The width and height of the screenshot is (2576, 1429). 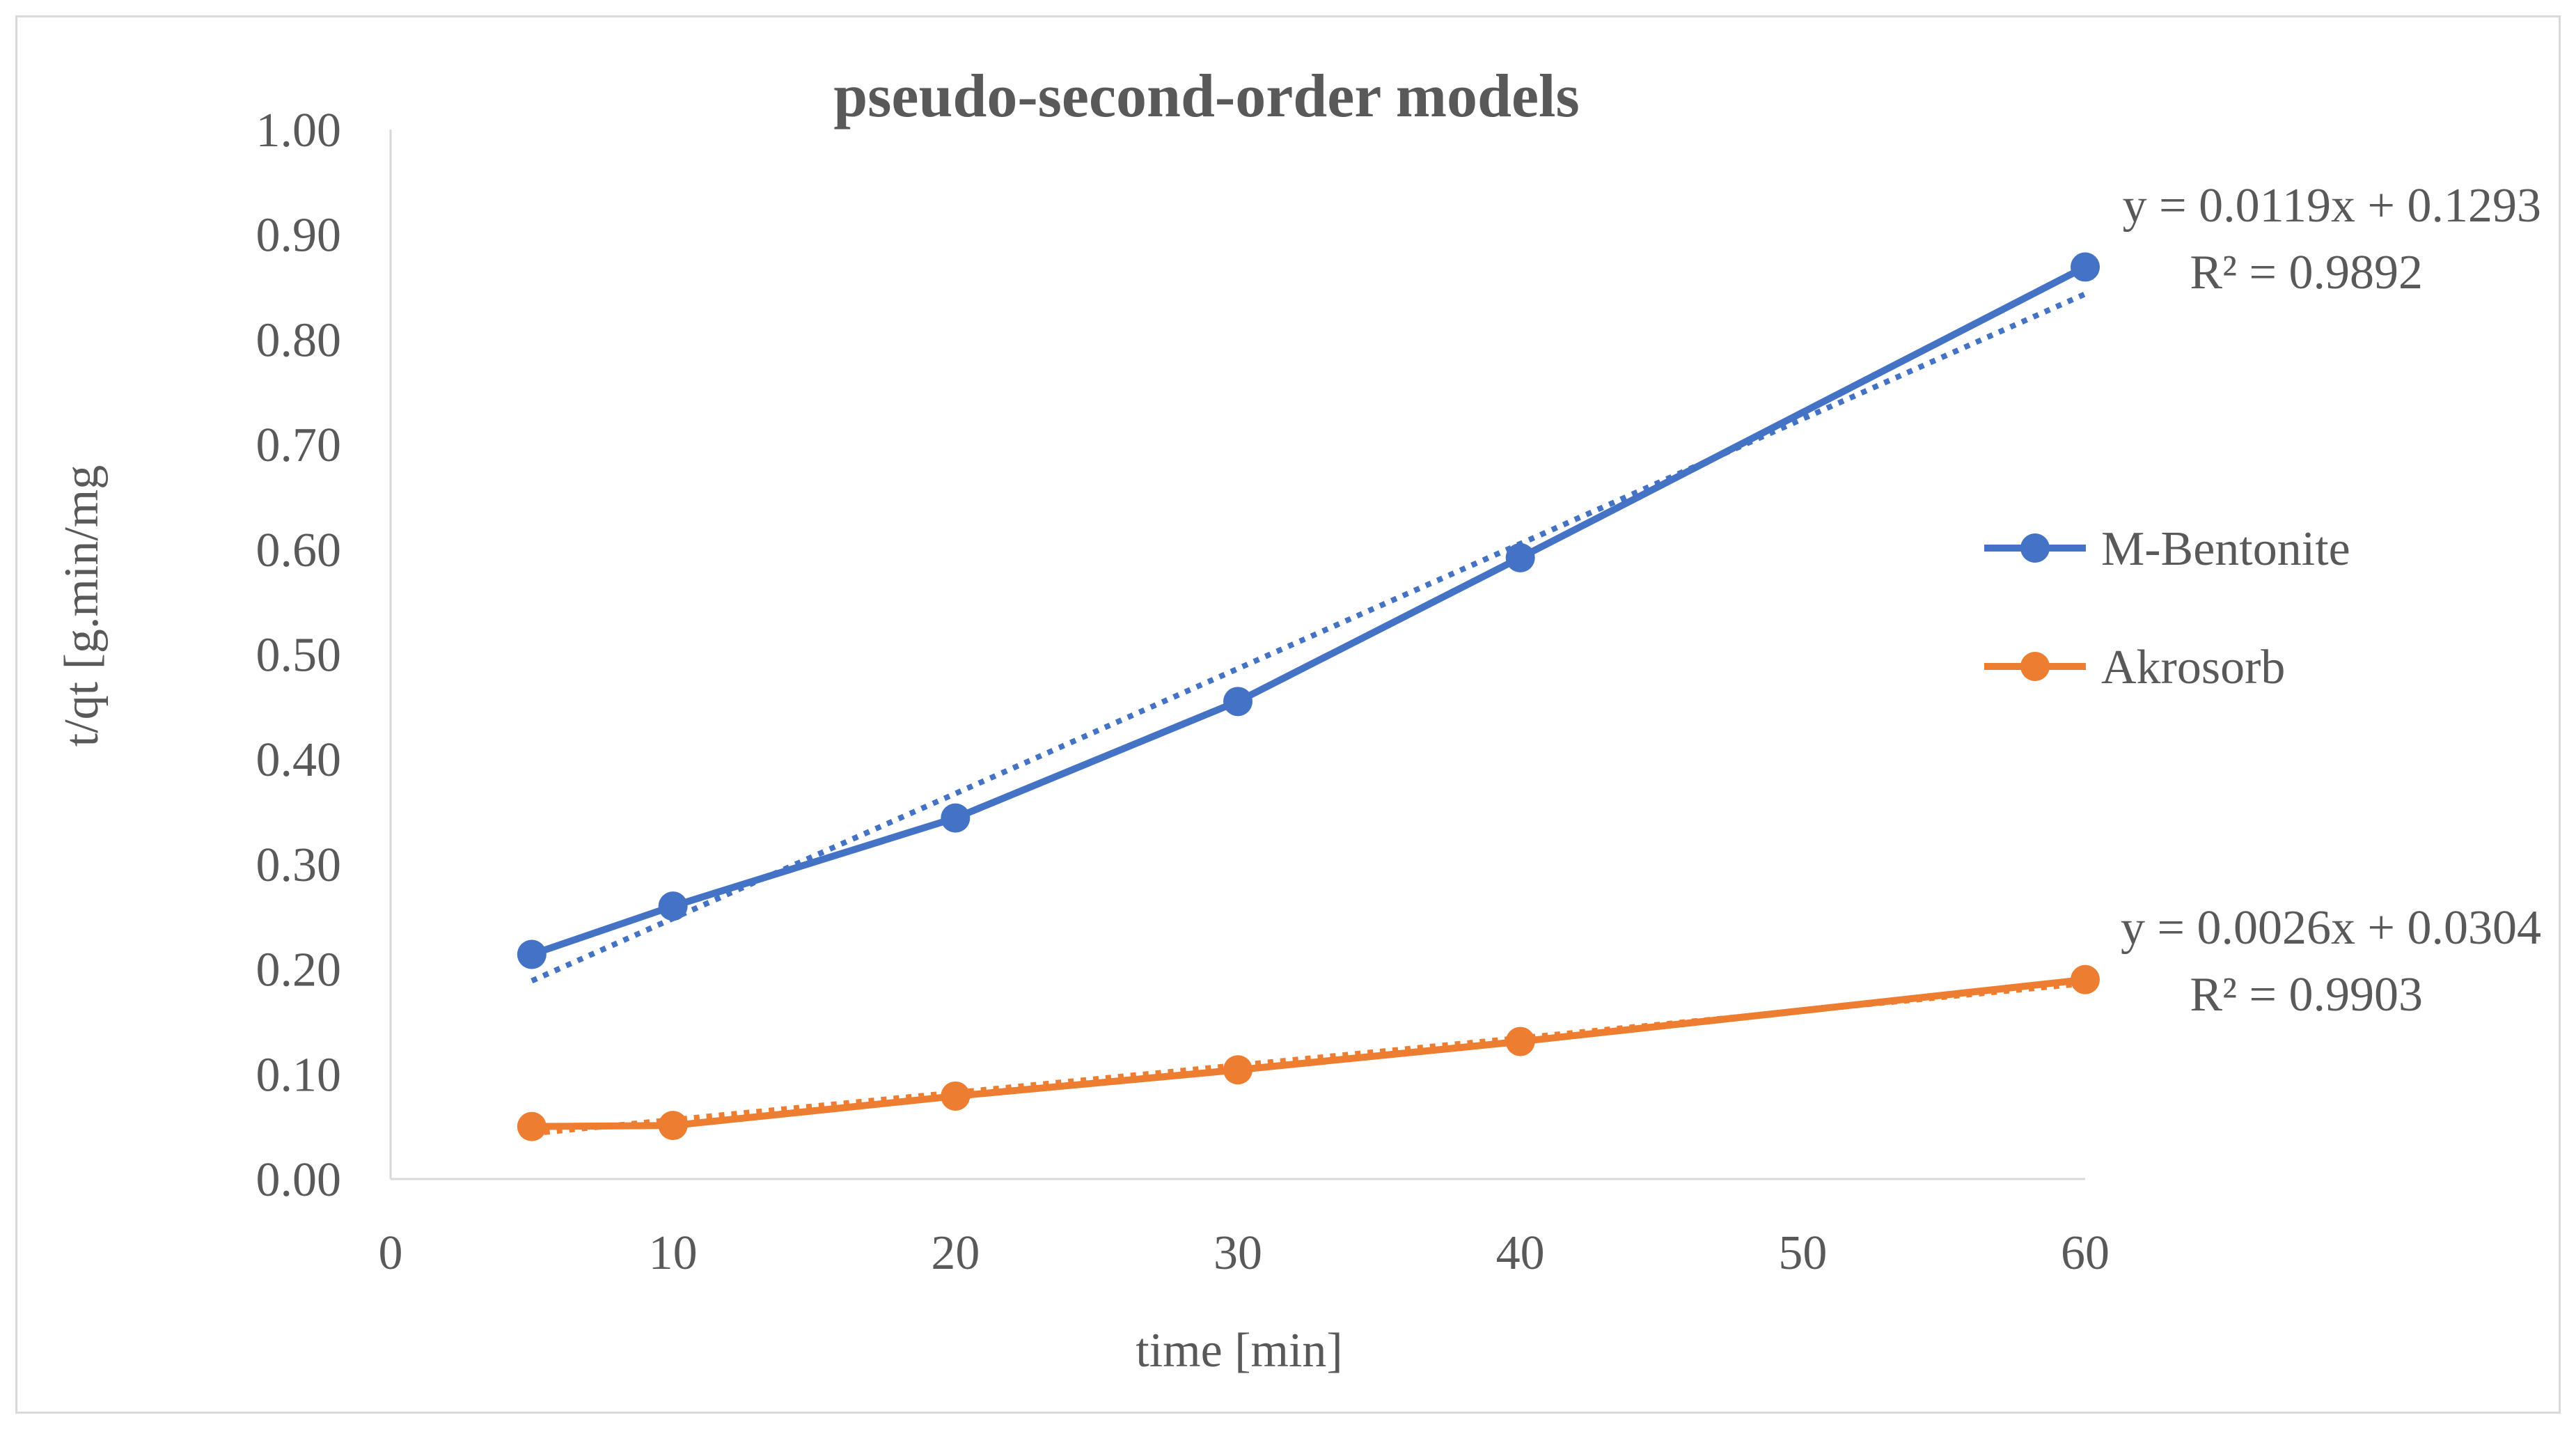 I want to click on y-tick-label: 1.00, so click(x=299, y=130).